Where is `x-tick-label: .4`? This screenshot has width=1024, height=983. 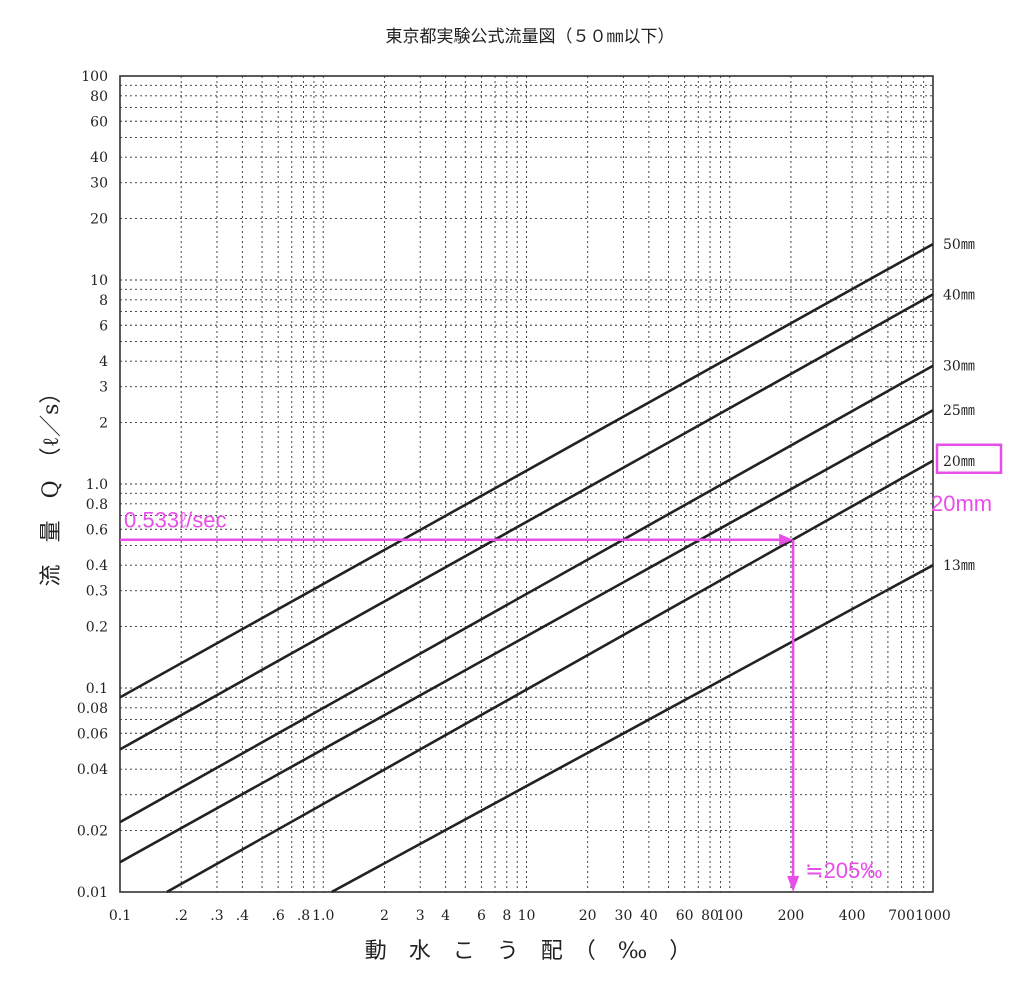 x-tick-label: .4 is located at coordinates (242, 916).